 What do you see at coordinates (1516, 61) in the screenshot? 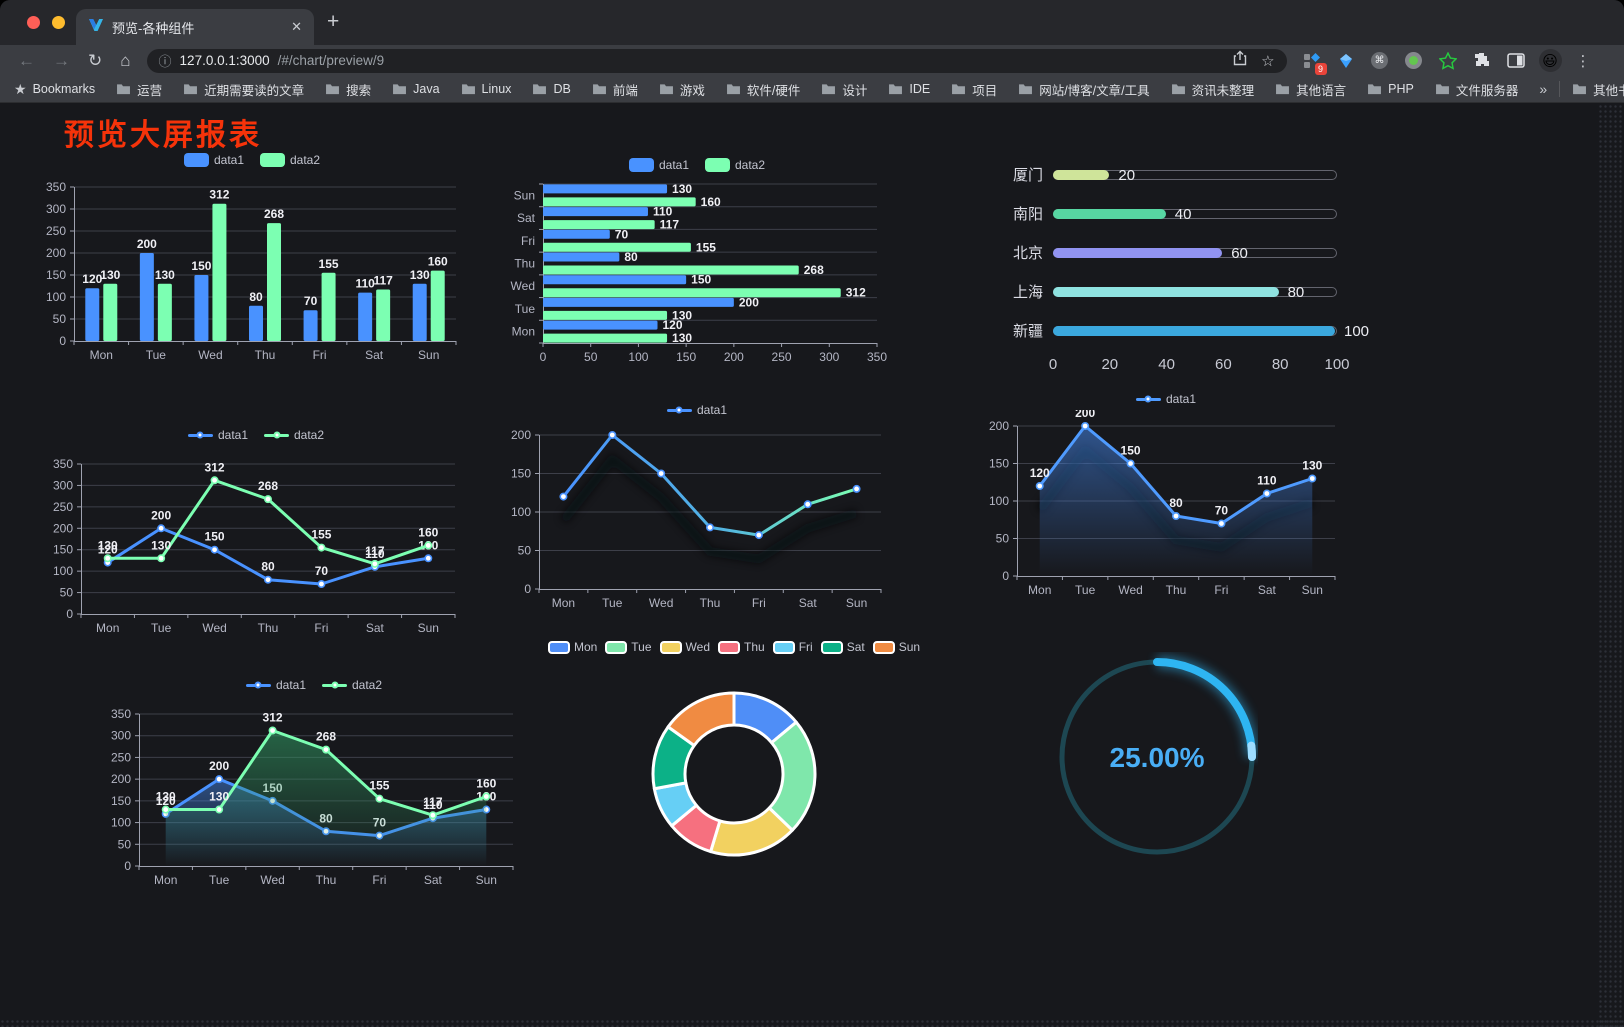
I see `side-panel-icon` at bounding box center [1516, 61].